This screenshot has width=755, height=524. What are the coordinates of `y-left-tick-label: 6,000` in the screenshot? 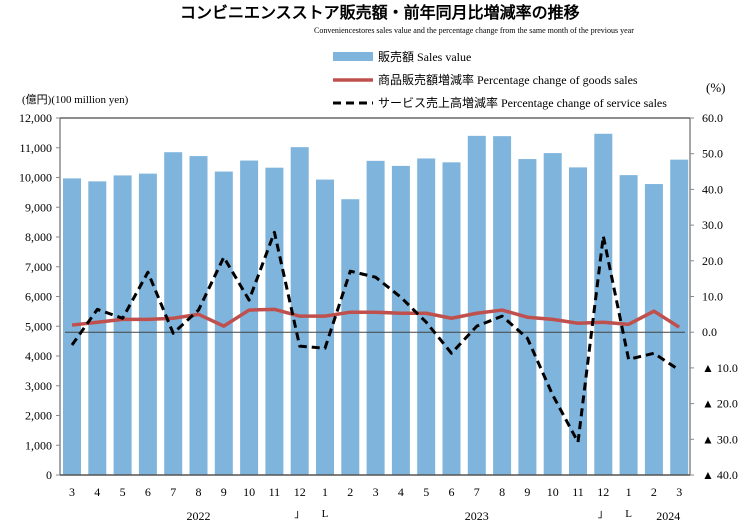 It's located at (38, 297).